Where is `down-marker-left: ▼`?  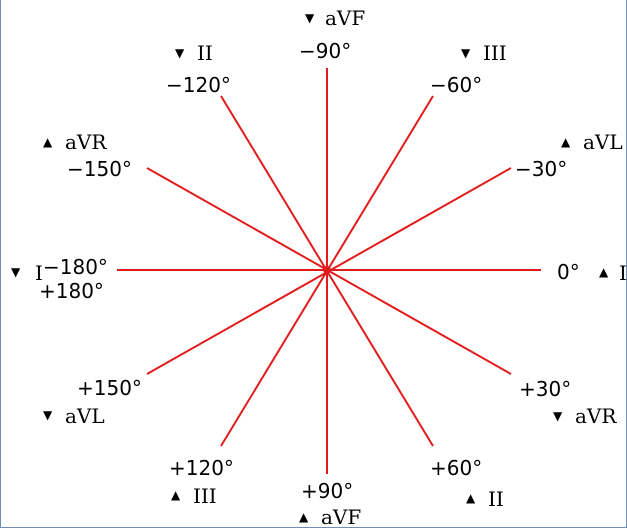 down-marker-left: ▼ is located at coordinates (16, 272).